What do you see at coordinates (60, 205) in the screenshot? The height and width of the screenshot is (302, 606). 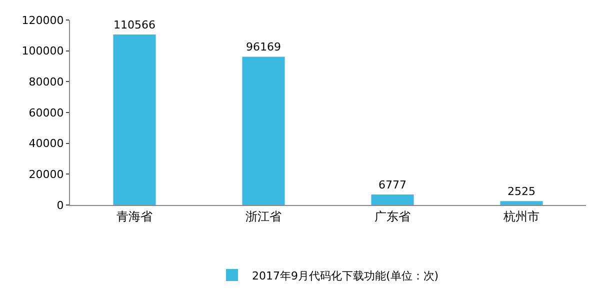 I see `y-tick-label: 0` at bounding box center [60, 205].